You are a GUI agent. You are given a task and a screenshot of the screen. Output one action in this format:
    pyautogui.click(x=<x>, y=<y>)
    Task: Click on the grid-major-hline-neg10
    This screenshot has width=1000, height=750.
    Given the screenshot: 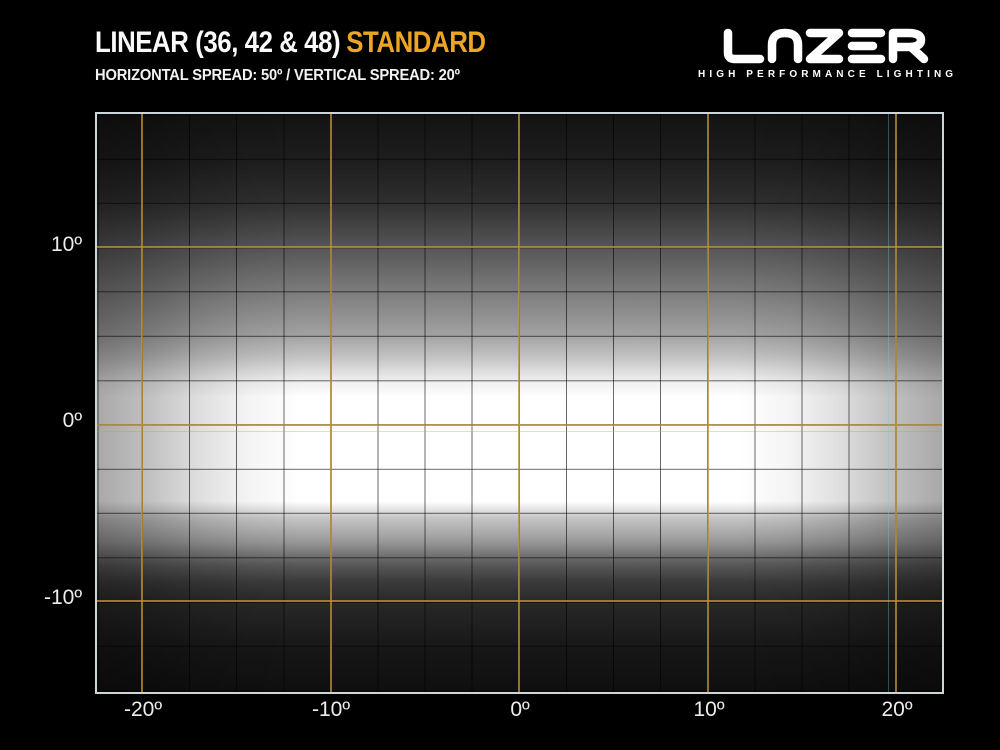 What is the action you would take?
    pyautogui.click(x=519, y=601)
    